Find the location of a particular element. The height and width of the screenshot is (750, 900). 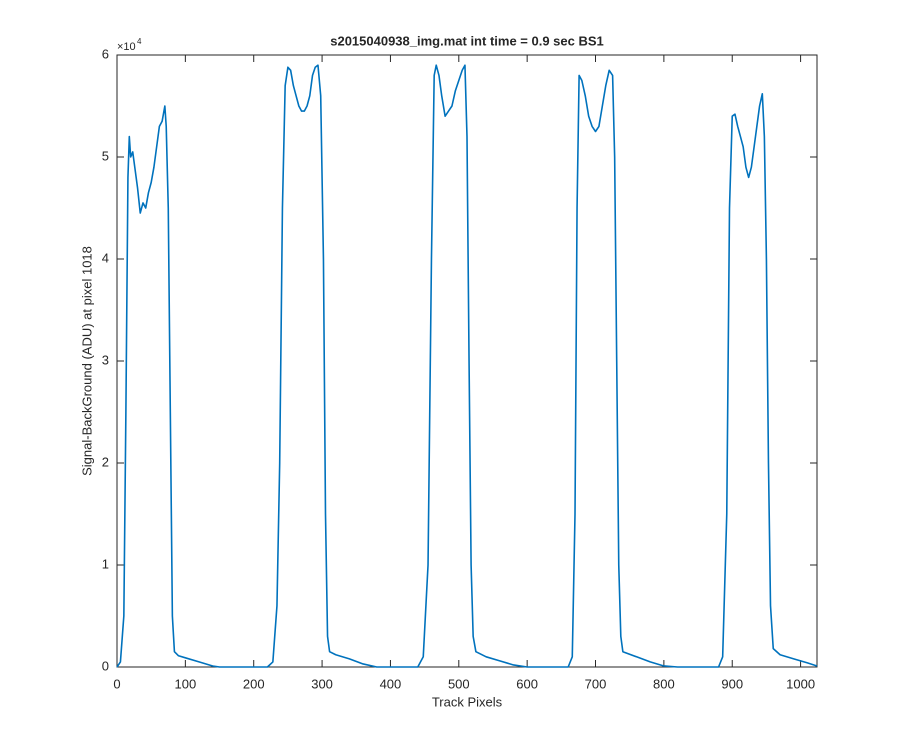

y-multiplier-exponent: 4 is located at coordinates (139, 41).